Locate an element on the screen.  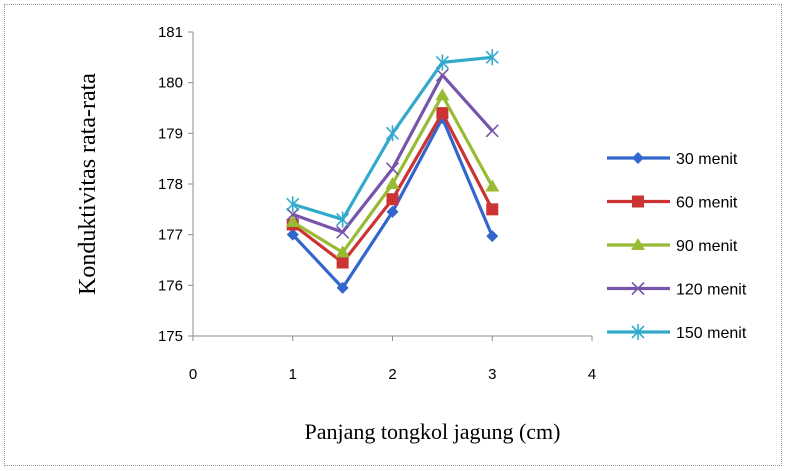
legend-label: 30 menit is located at coordinates (707, 159).